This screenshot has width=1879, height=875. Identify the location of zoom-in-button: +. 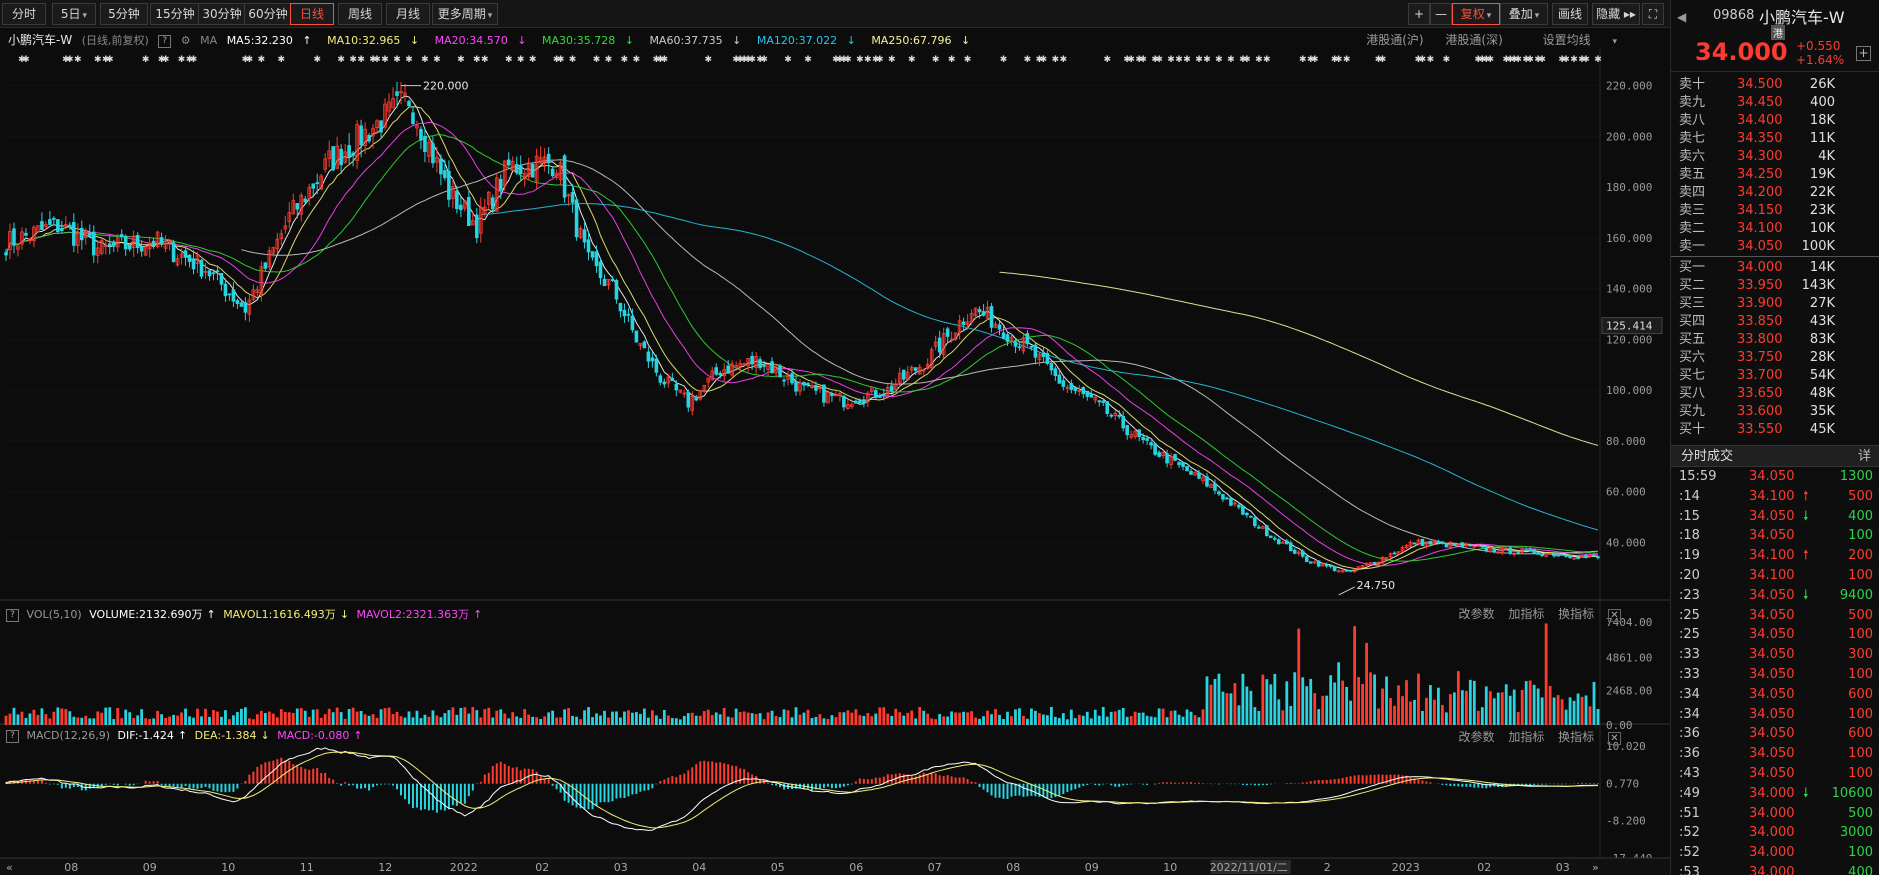
(1419, 14).